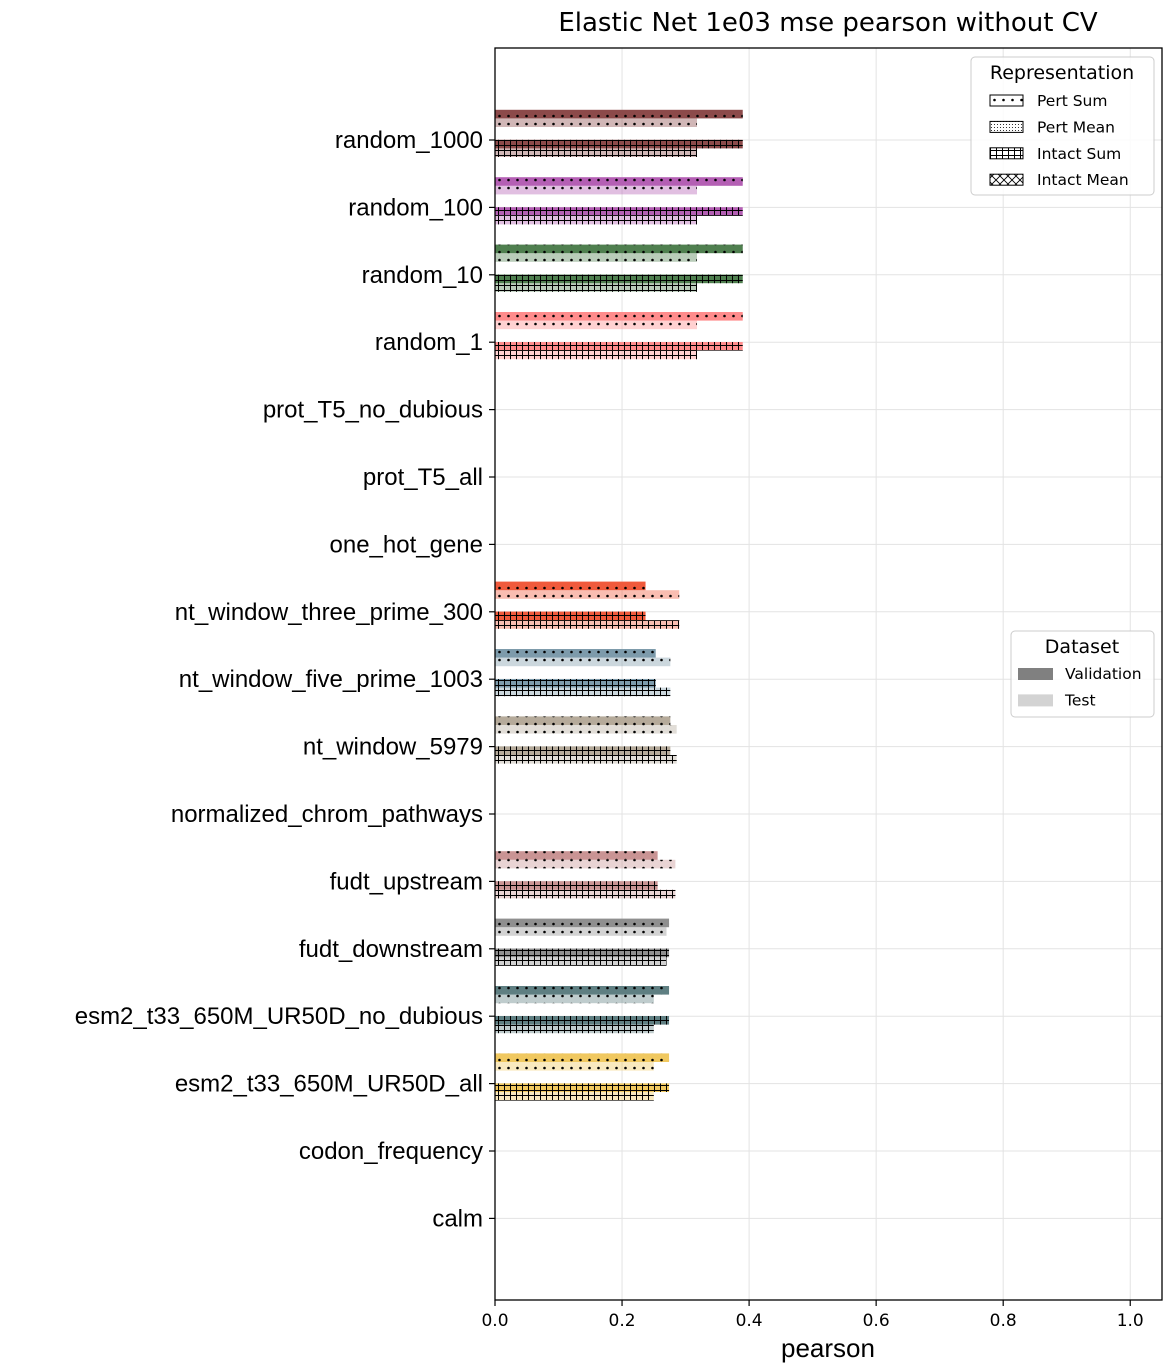  What do you see at coordinates (327, 814) in the screenshot?
I see `y-tick-label: normalized_chrom_pathways` at bounding box center [327, 814].